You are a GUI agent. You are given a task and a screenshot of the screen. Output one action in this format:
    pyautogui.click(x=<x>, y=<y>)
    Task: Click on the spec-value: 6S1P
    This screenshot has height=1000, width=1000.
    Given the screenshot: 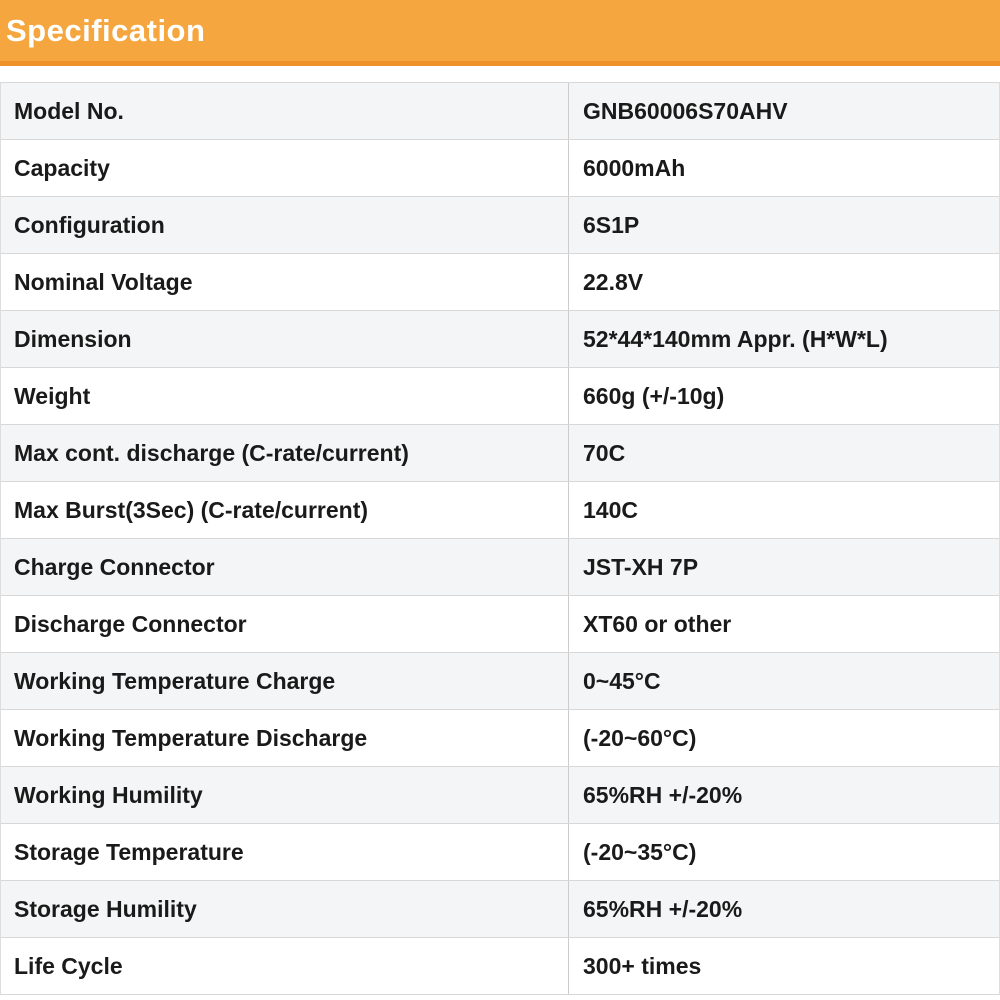 What is the action you would take?
    pyautogui.click(x=611, y=224)
    